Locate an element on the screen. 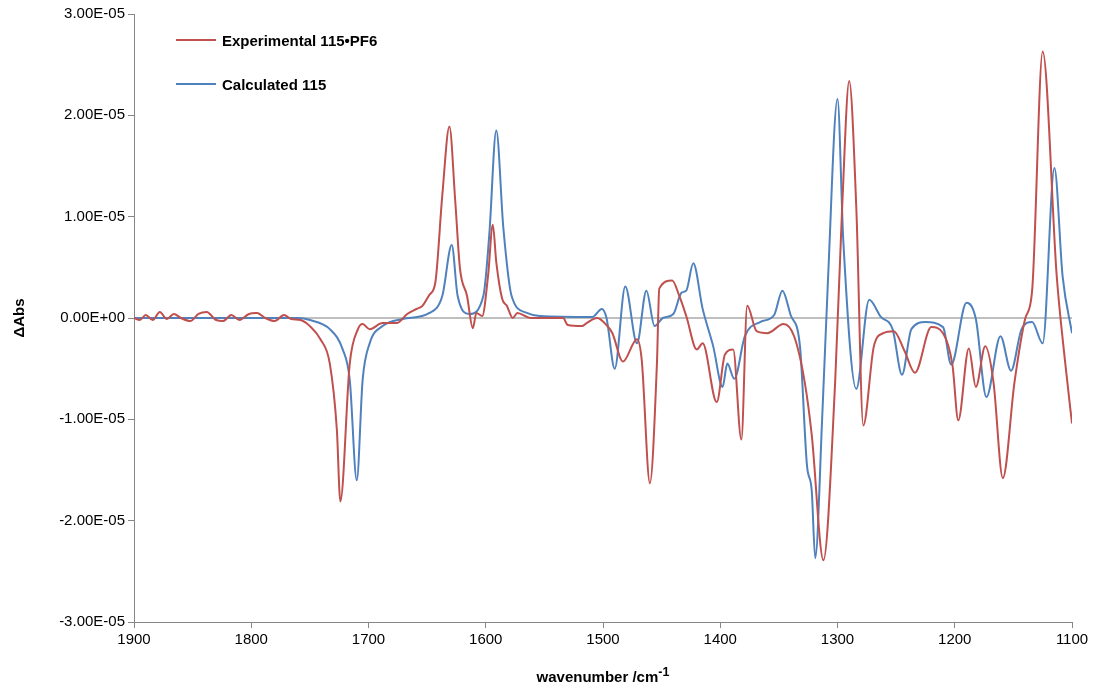 This screenshot has width=1096, height=688. y-tick-label: 0.00E+00 is located at coordinates (92, 317).